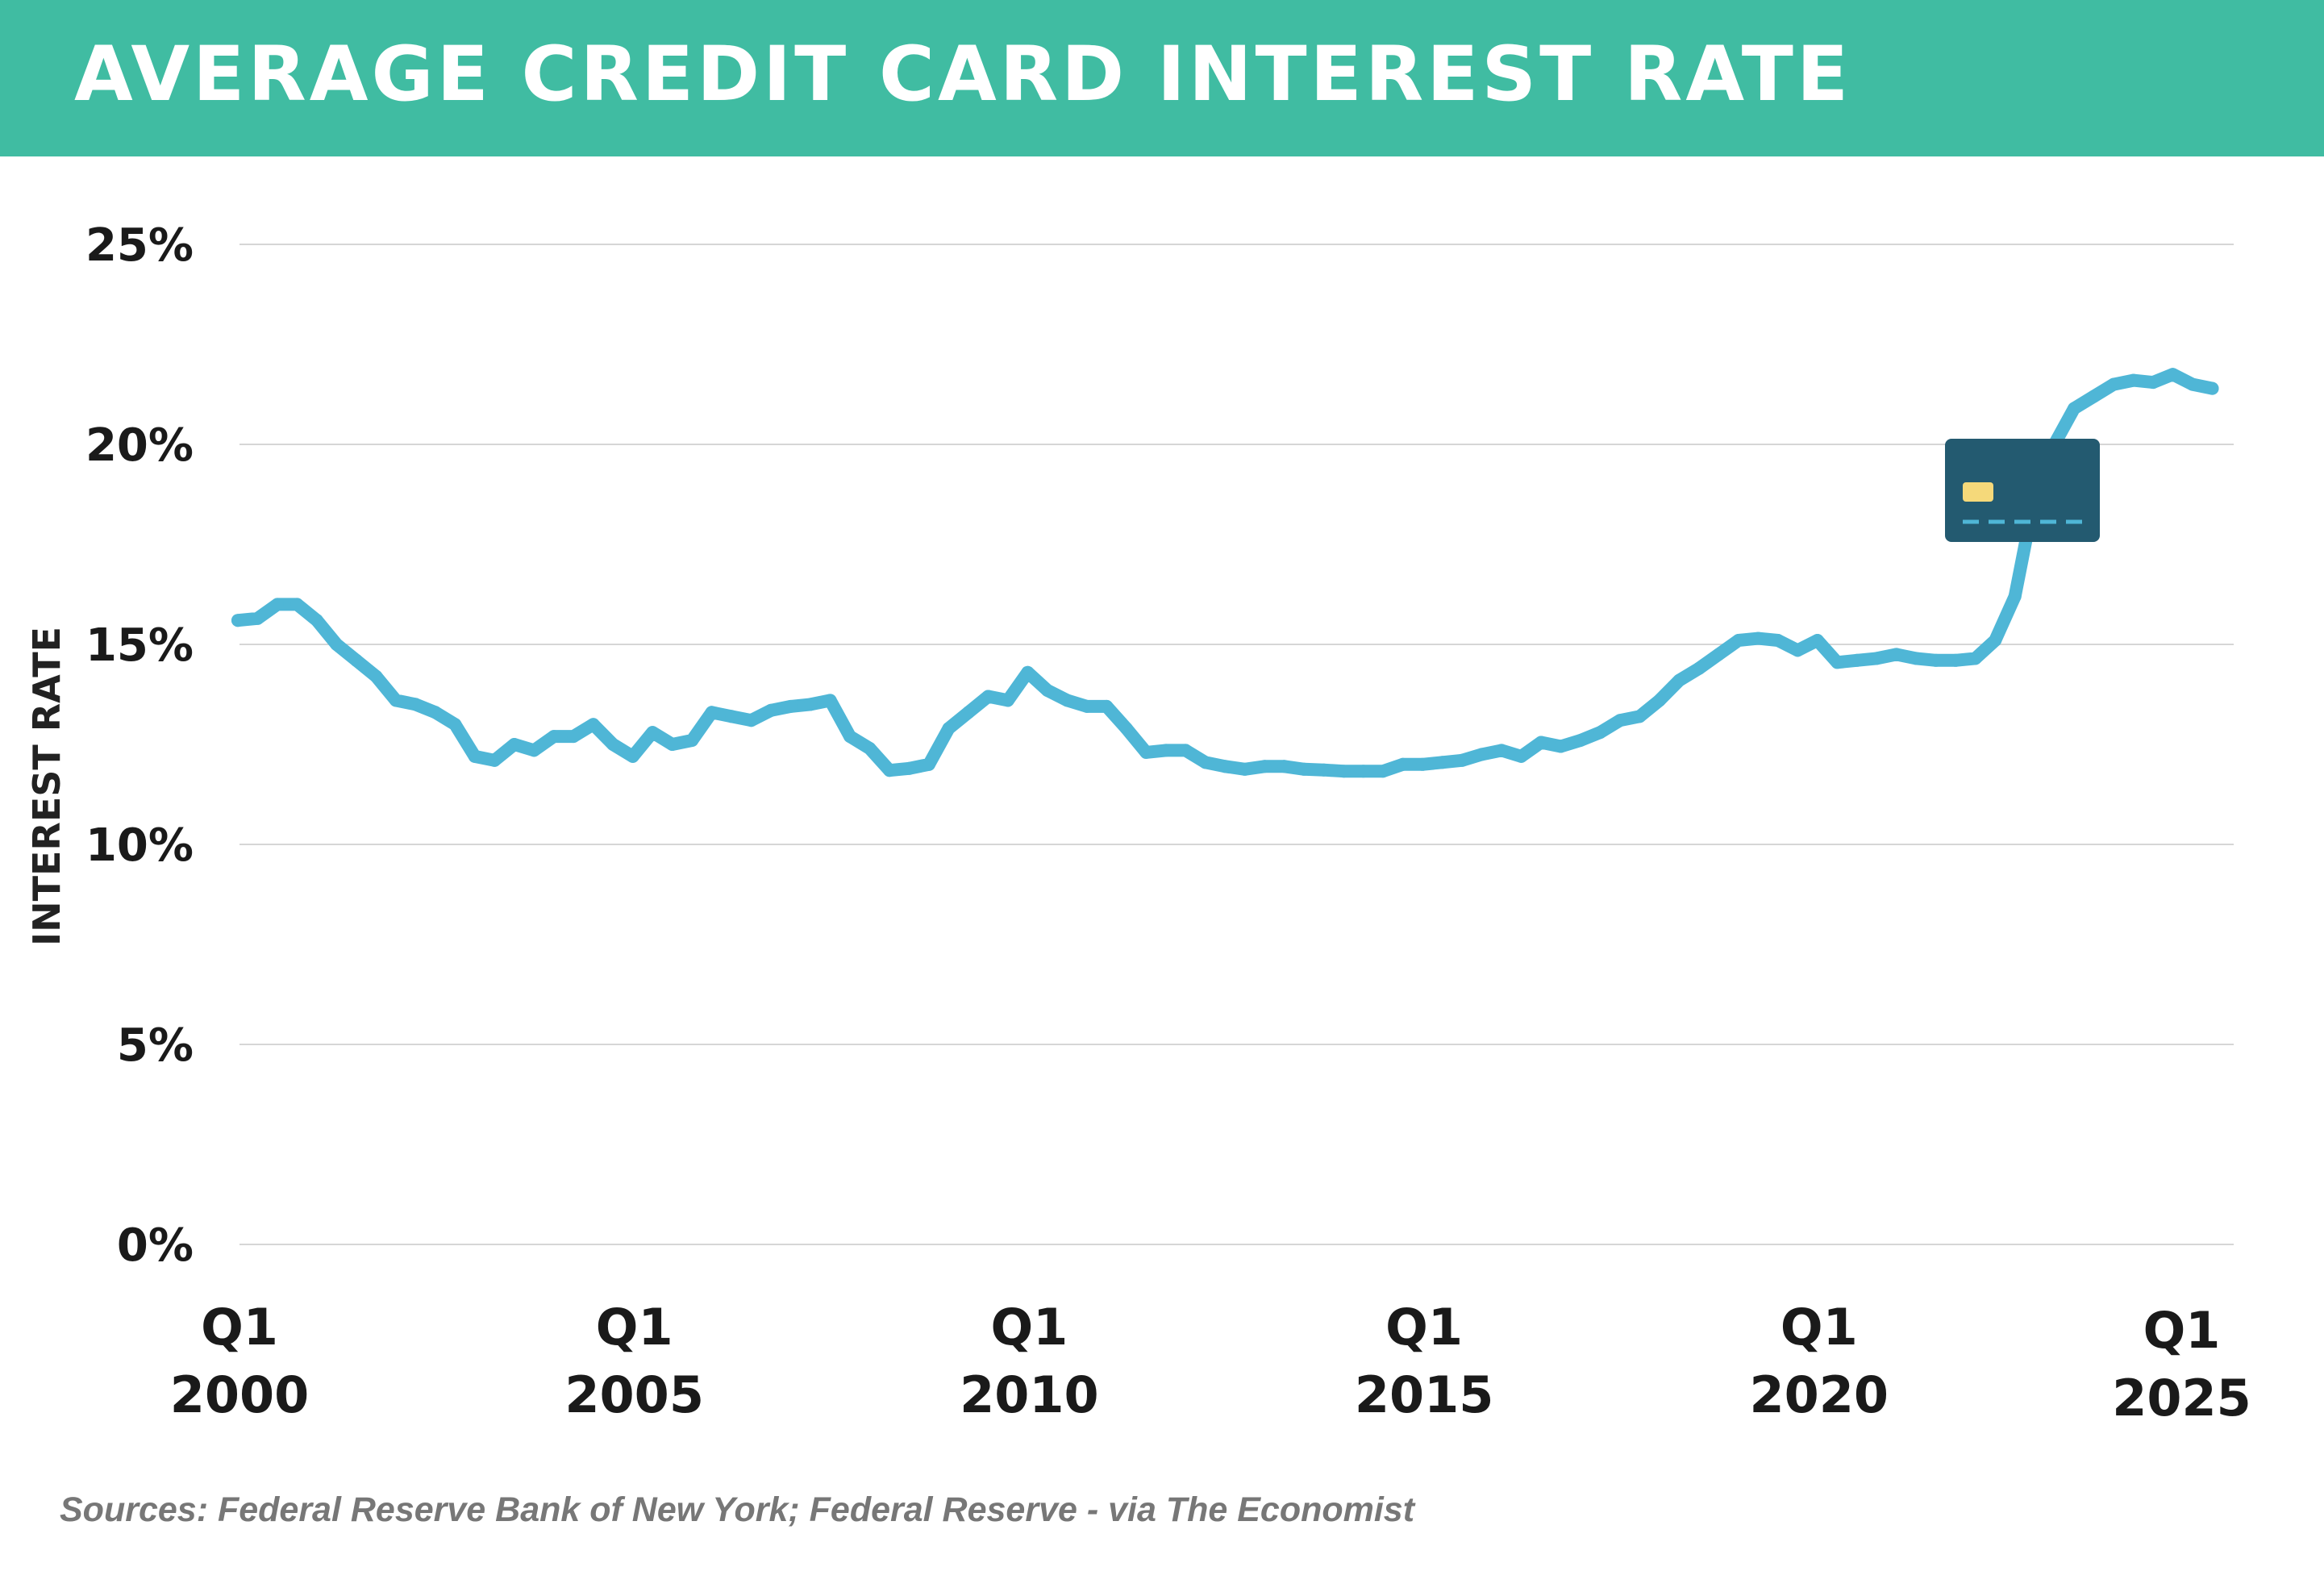 The image size is (2324, 1588). What do you see at coordinates (139, 645) in the screenshot?
I see `y-tick-label: 15%` at bounding box center [139, 645].